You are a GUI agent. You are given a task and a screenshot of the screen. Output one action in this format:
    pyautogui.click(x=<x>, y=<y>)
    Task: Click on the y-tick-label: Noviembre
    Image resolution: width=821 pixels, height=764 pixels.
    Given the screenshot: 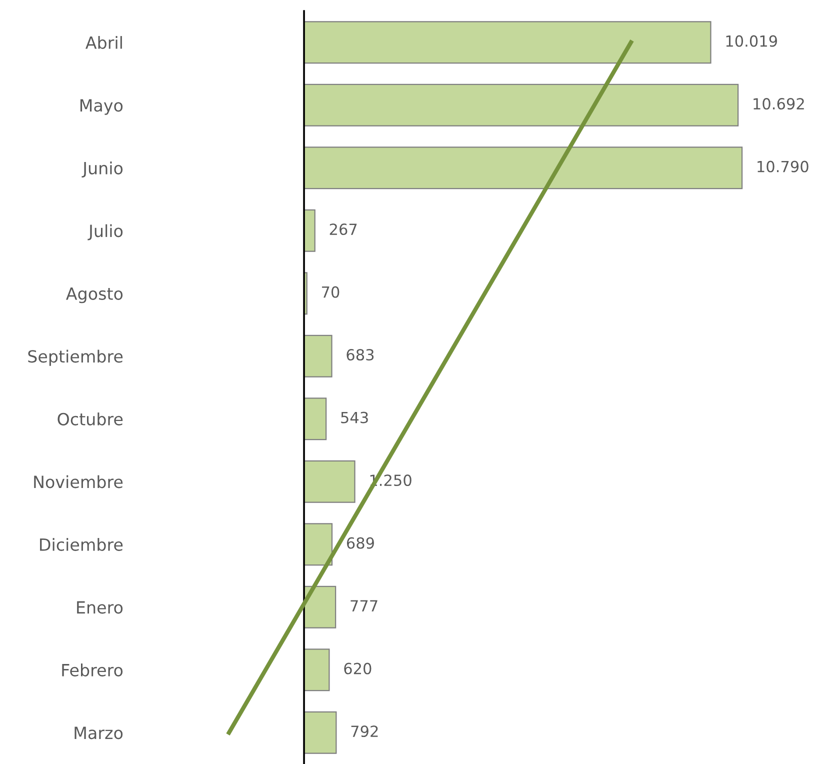 What is the action you would take?
    pyautogui.click(x=78, y=481)
    